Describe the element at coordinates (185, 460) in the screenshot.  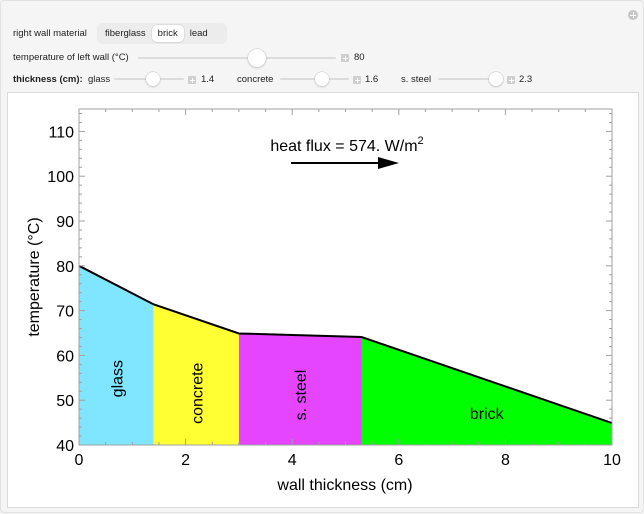
I see `x-tick-label: 2` at that location.